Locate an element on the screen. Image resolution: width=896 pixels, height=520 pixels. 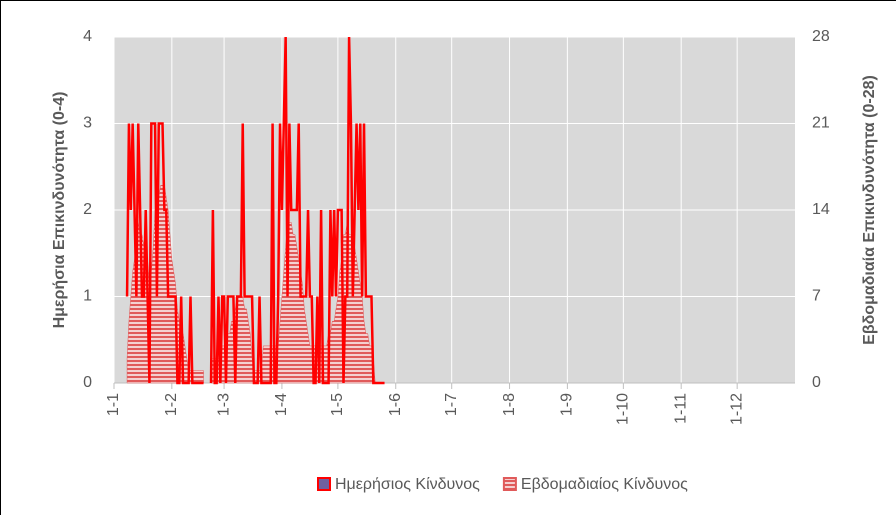
y2-tick-label: 0 is located at coordinates (816, 382).